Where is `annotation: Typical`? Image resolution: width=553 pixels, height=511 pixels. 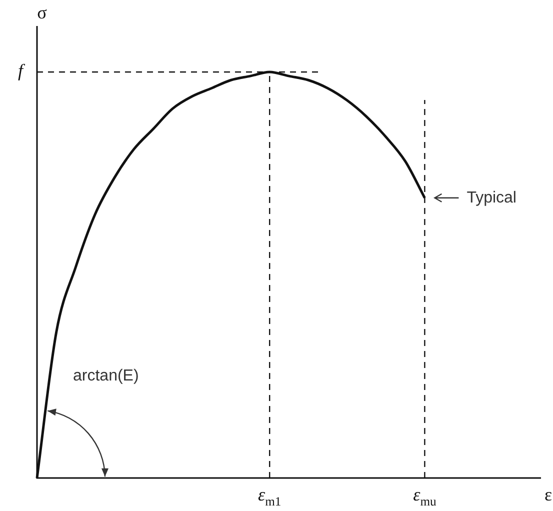 annotation: Typical is located at coordinates (491, 197).